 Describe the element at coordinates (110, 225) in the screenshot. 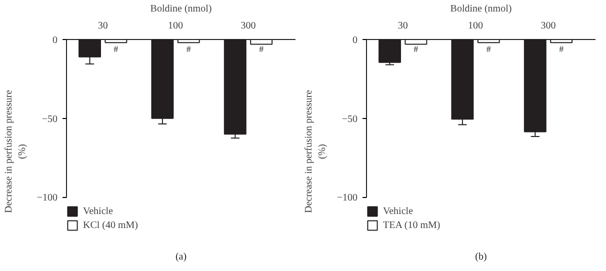

I see `legend-label: KCl (40 mM)` at that location.